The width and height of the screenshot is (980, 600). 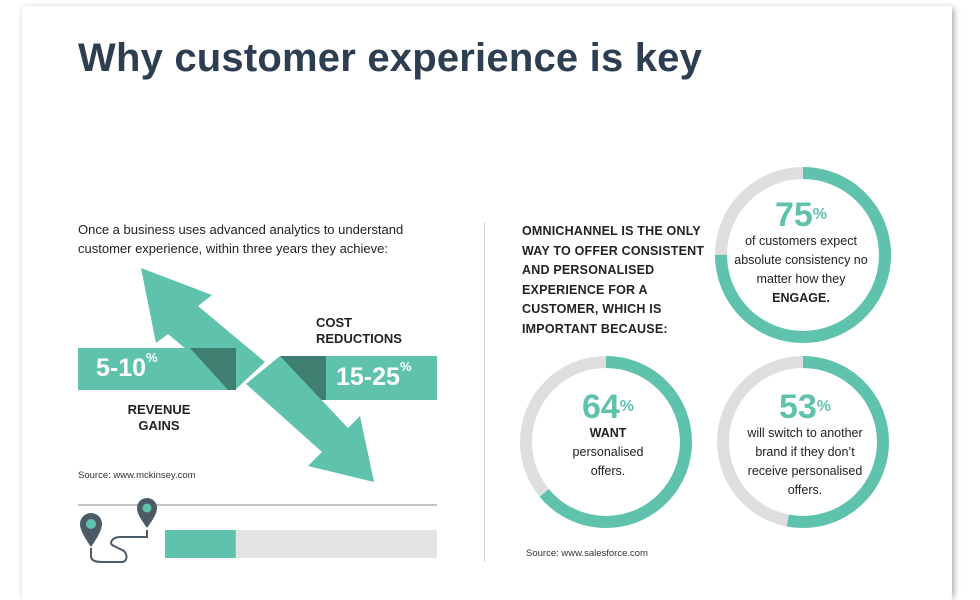 What do you see at coordinates (310, 419) in the screenshot?
I see `down-arrow` at bounding box center [310, 419].